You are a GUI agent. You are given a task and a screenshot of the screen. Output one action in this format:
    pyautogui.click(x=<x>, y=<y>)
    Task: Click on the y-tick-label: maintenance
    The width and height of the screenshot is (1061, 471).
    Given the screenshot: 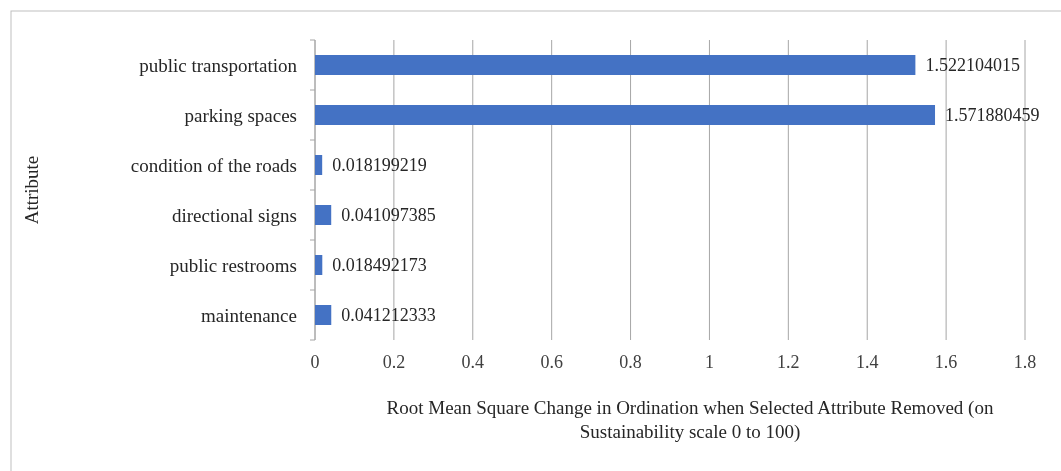 What is the action you would take?
    pyautogui.click(x=248, y=315)
    